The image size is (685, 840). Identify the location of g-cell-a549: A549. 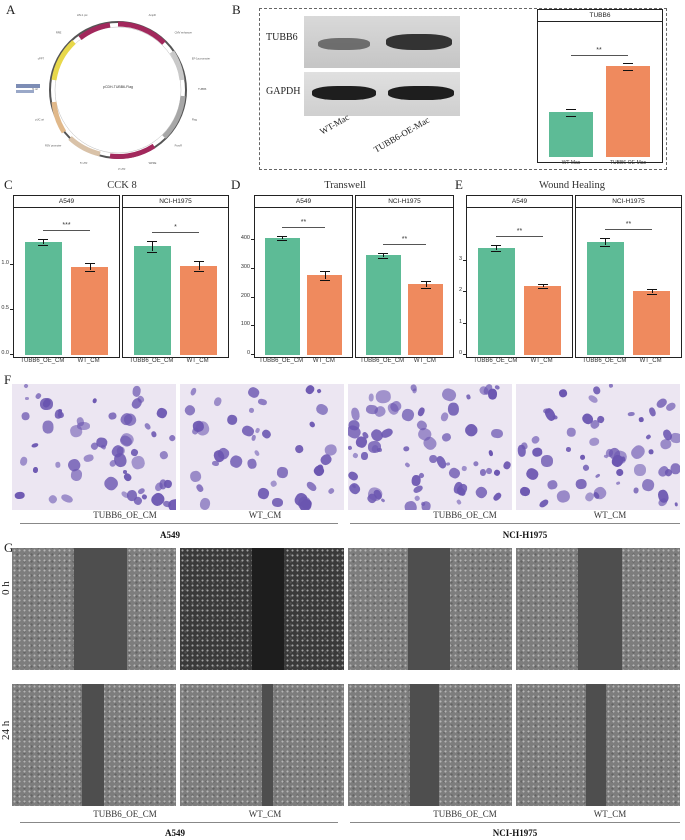
(175, 833).